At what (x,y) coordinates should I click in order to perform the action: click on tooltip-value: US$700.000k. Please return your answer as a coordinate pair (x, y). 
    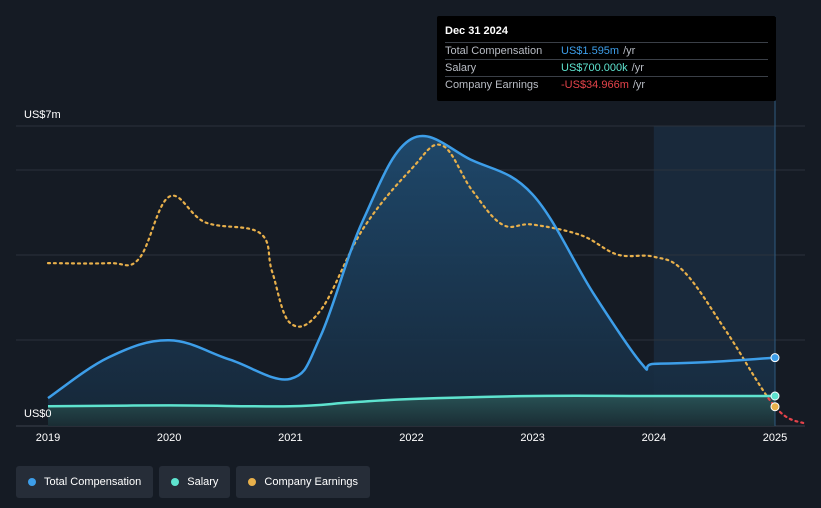
    Looking at the image, I should click on (594, 68).